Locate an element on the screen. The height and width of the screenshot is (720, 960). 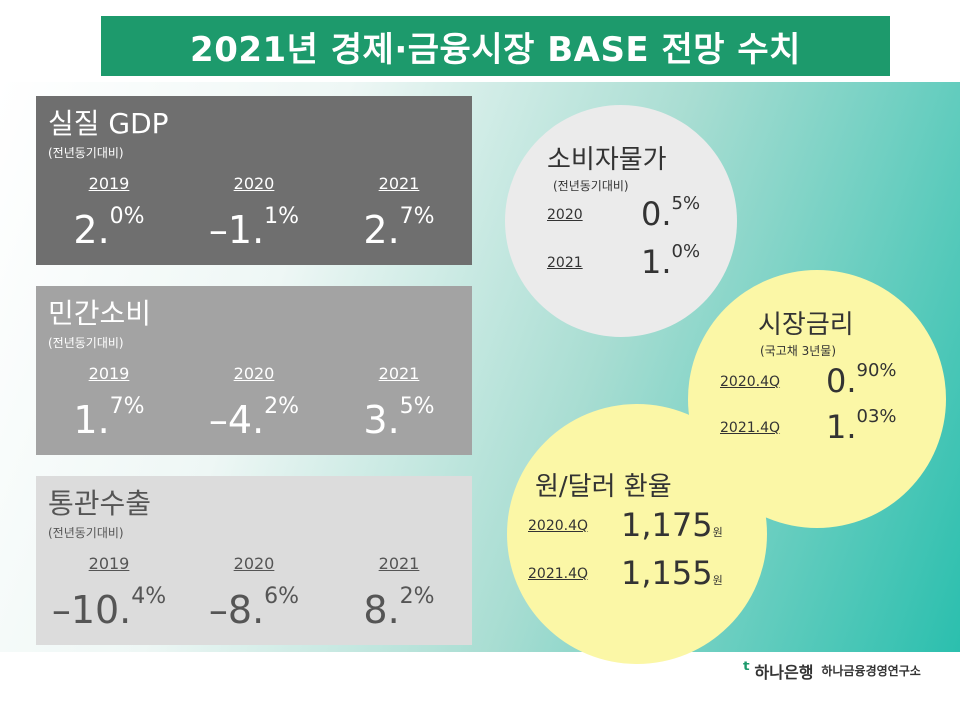
value: 2.0% is located at coordinates (109, 228).